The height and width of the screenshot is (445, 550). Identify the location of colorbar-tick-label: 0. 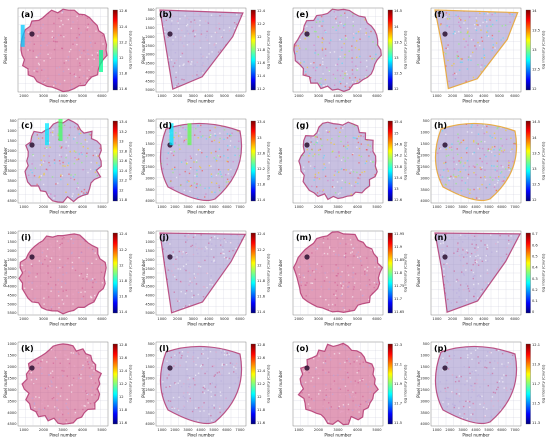
(533, 312).